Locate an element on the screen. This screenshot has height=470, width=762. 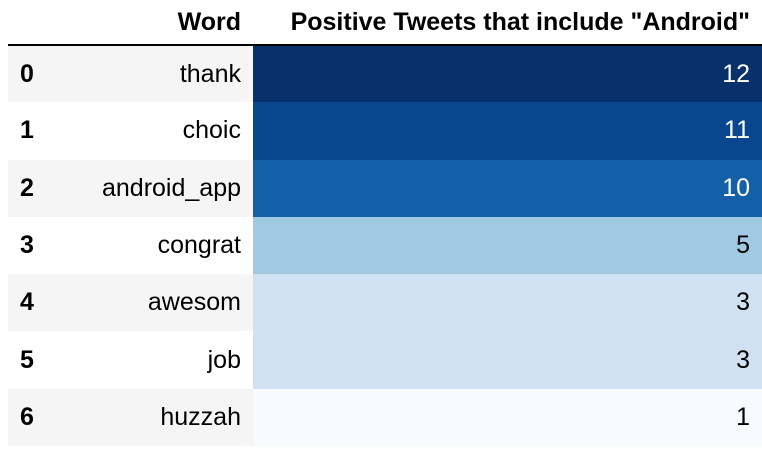
count-cell: 10 is located at coordinates (507, 188).